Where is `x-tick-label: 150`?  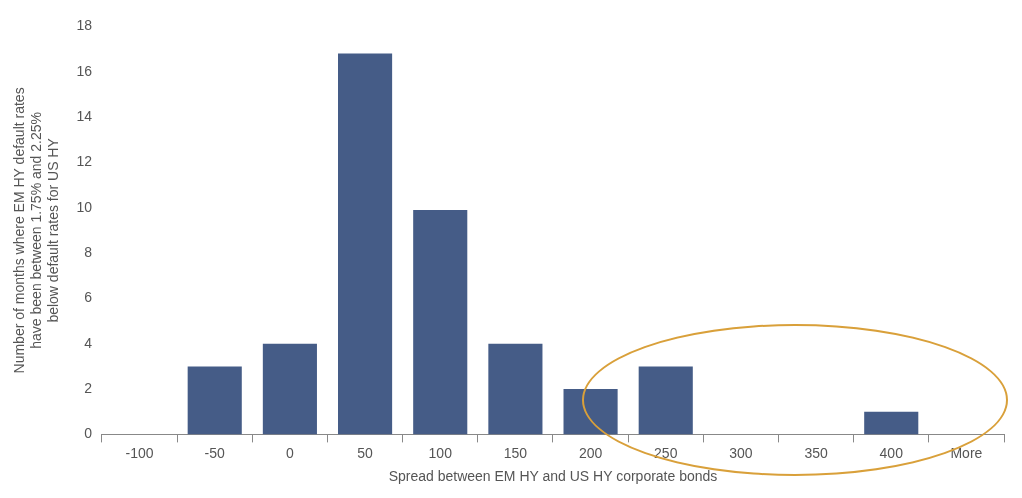 x-tick-label: 150 is located at coordinates (515, 452).